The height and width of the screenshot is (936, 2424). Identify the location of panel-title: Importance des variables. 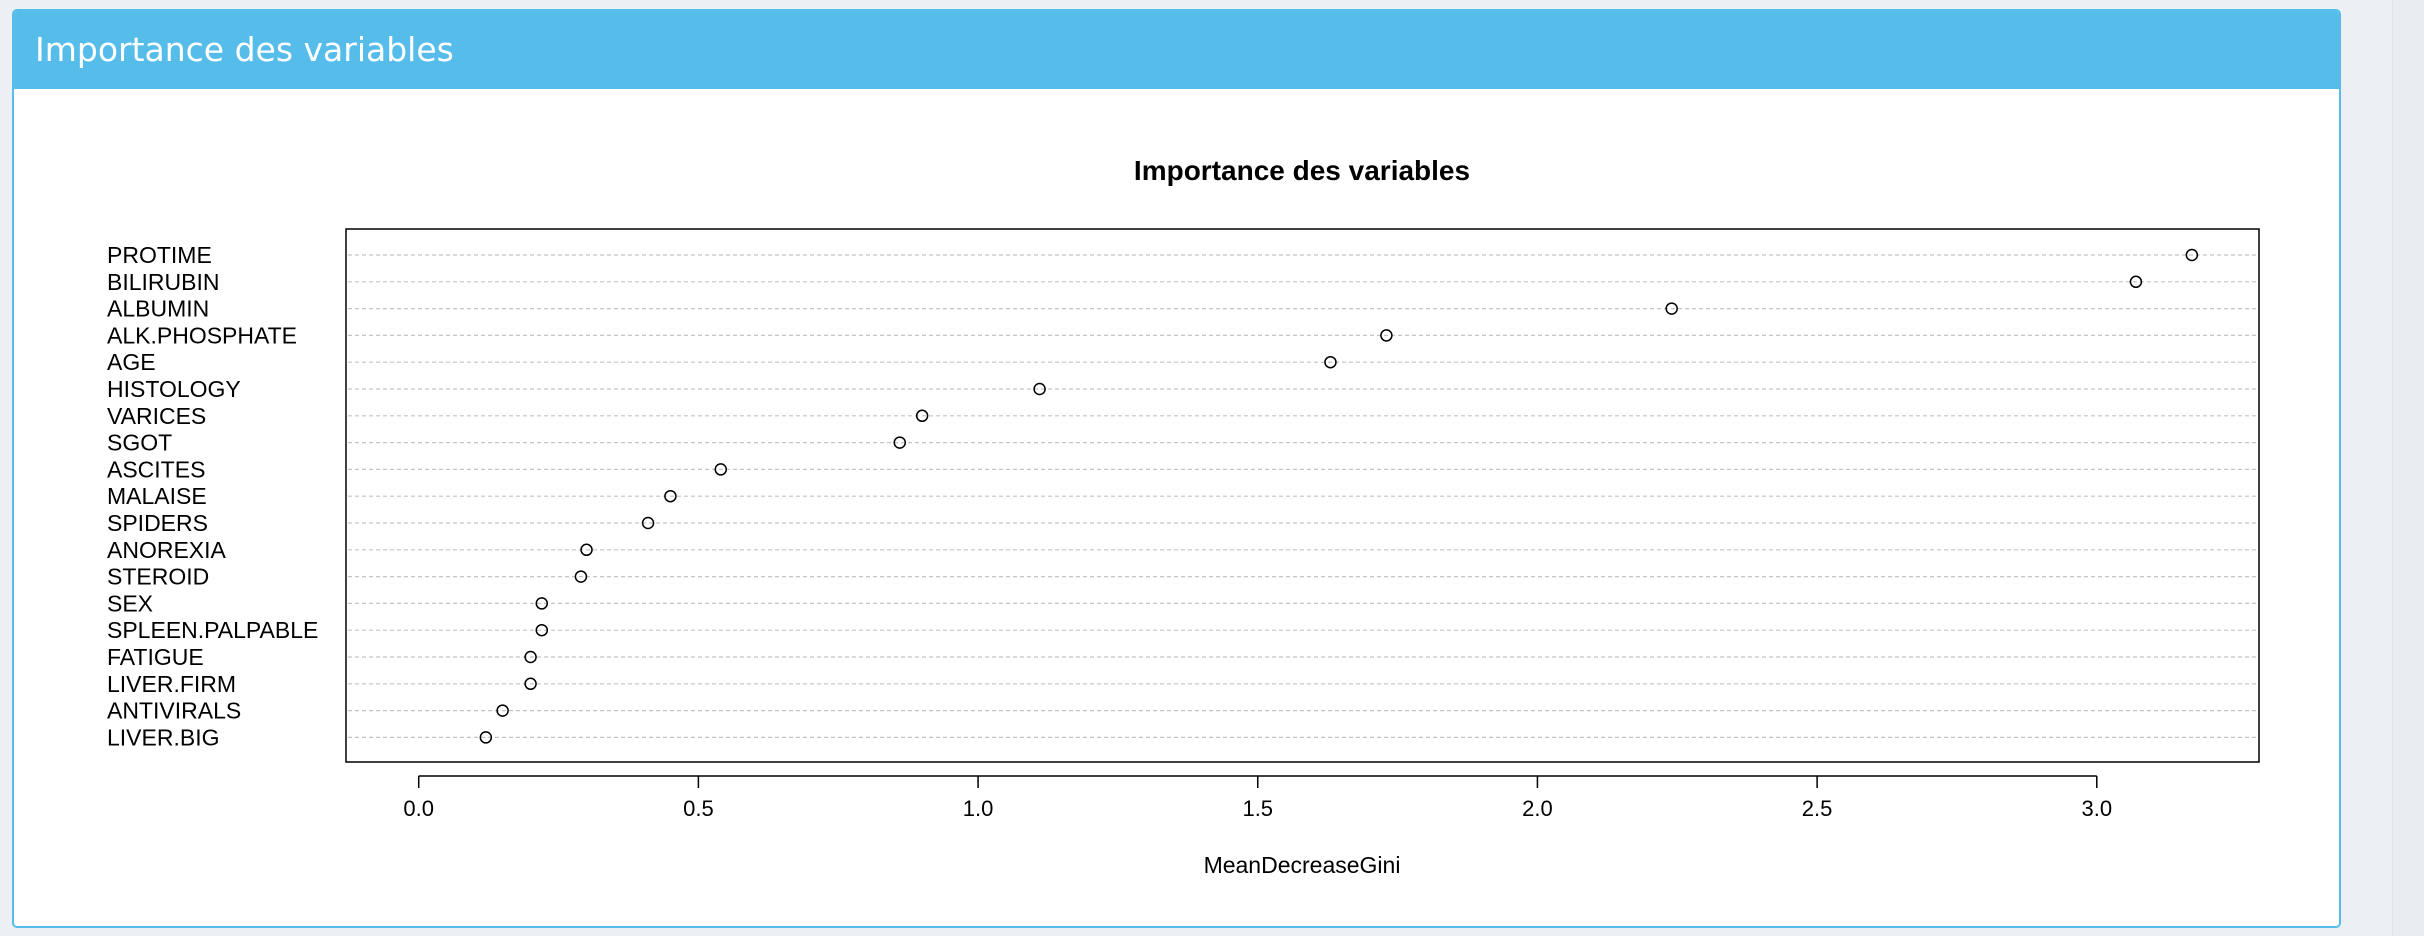
(244, 49).